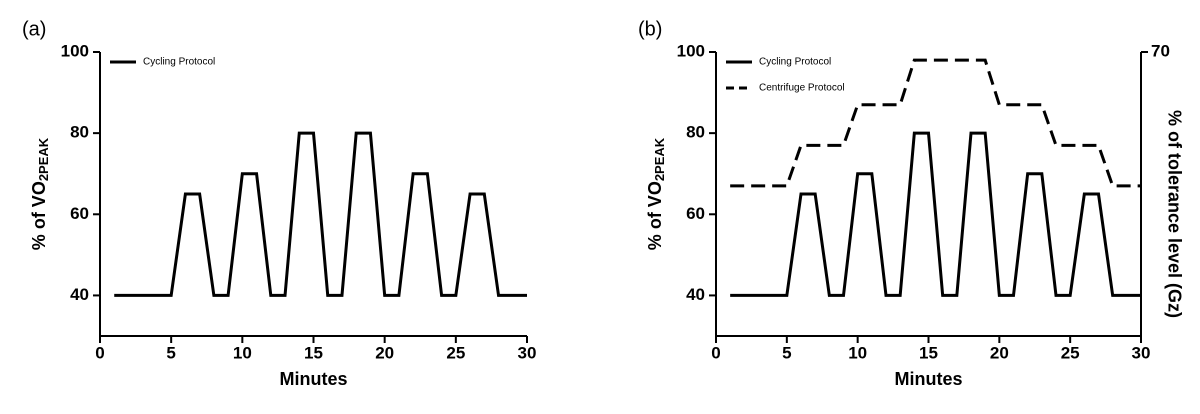 The height and width of the screenshot is (414, 1200). What do you see at coordinates (1160, 50) in the screenshot?
I see `y2-tick-label: 70` at bounding box center [1160, 50].